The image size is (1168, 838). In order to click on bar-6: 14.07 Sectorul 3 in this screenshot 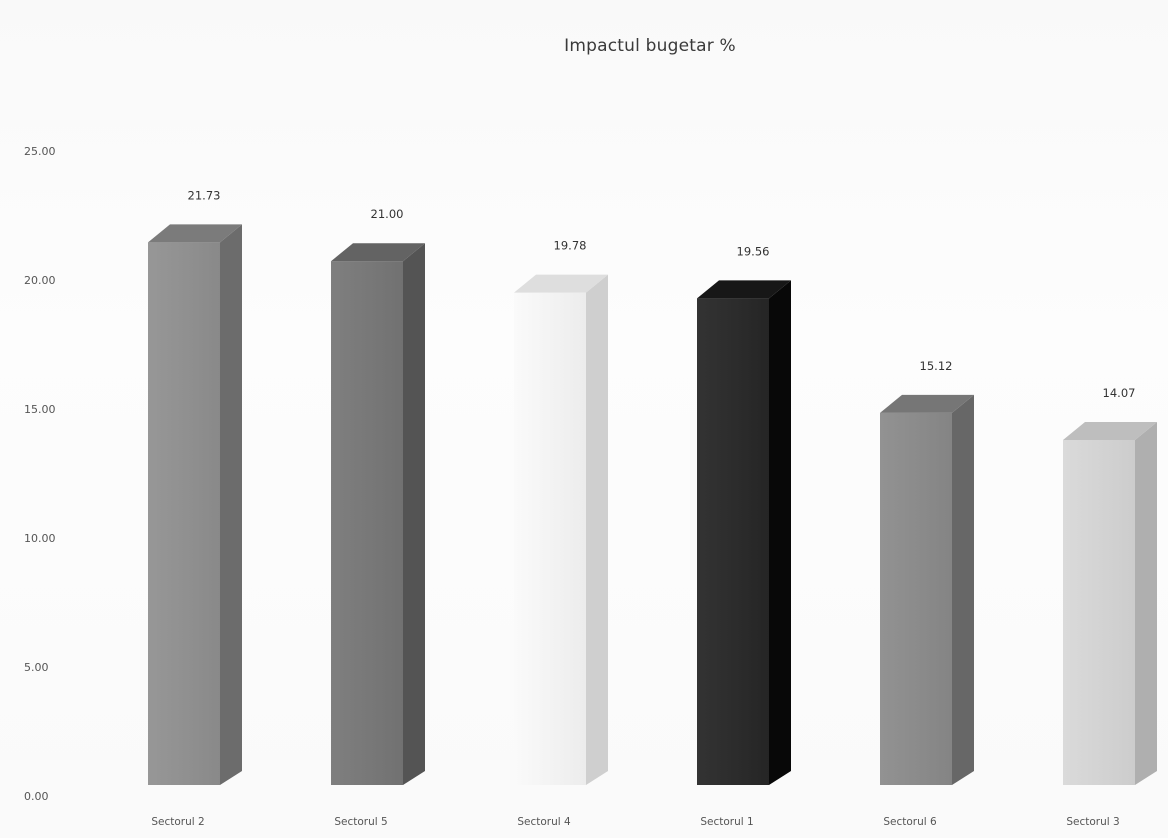, I will do `click(1110, 607)`.